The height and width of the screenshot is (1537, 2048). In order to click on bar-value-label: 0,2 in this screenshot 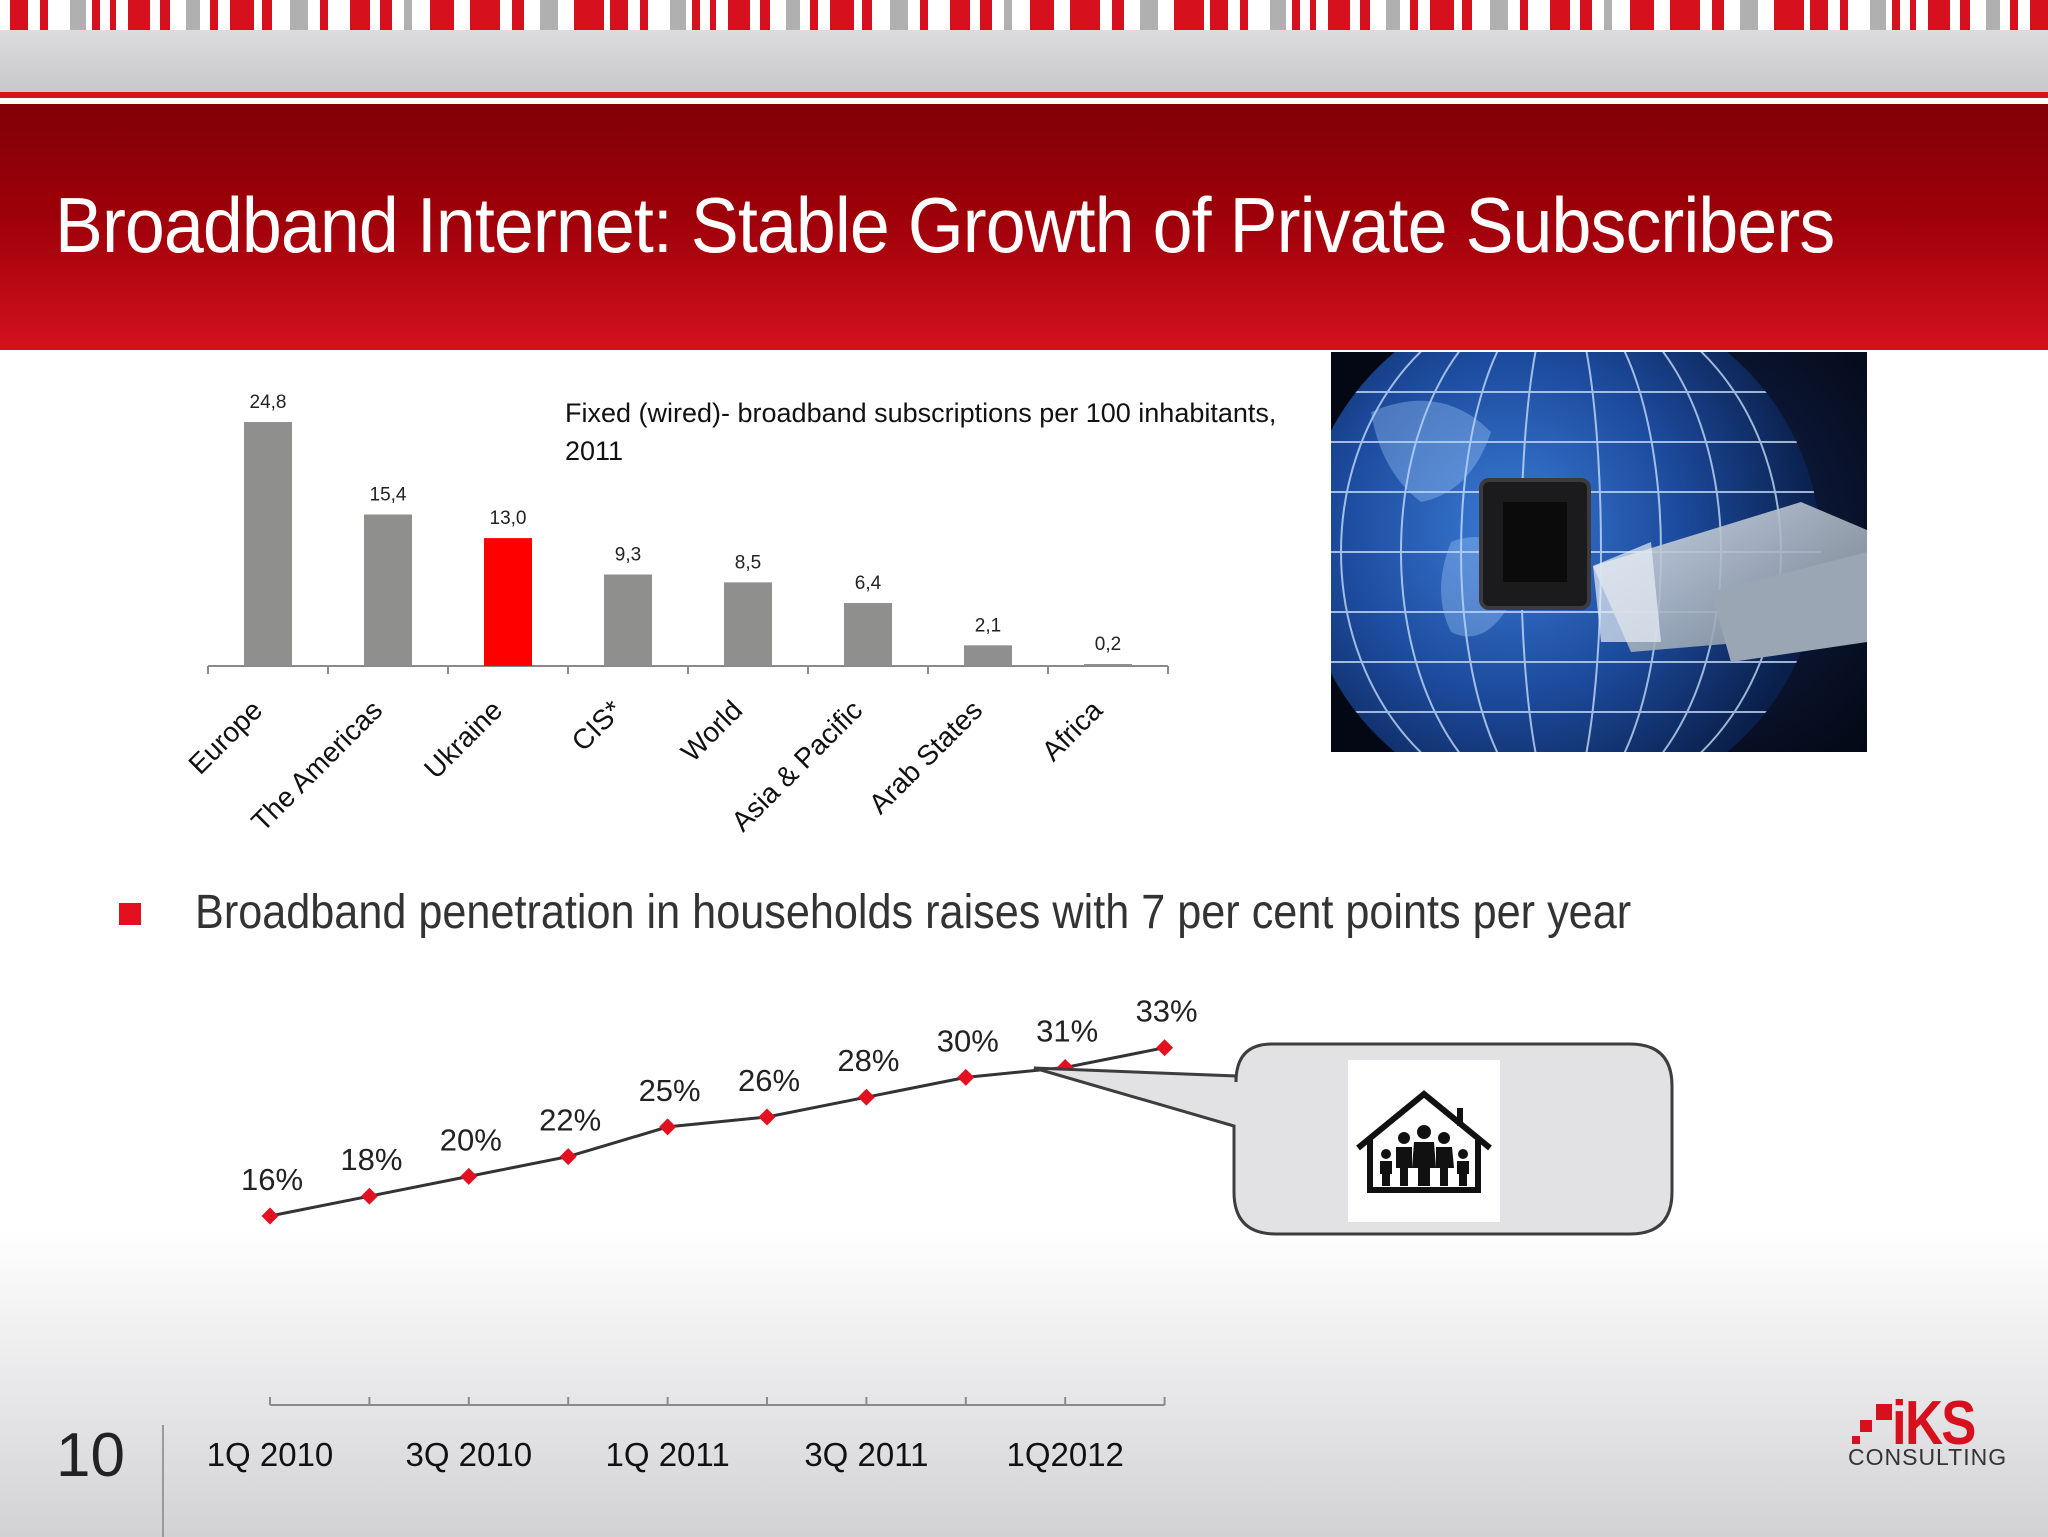, I will do `click(1108, 644)`.